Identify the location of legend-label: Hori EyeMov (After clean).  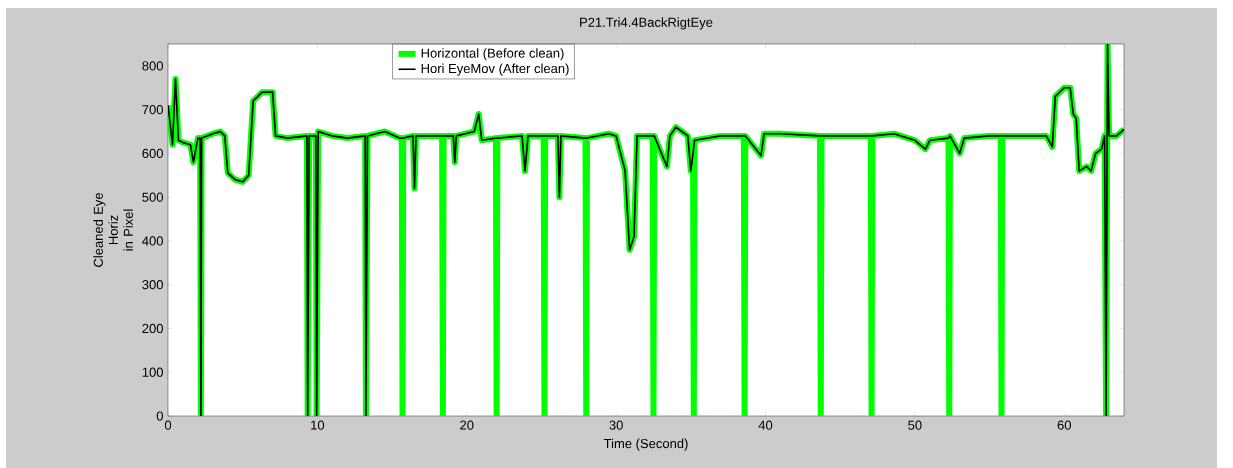
(495, 69).